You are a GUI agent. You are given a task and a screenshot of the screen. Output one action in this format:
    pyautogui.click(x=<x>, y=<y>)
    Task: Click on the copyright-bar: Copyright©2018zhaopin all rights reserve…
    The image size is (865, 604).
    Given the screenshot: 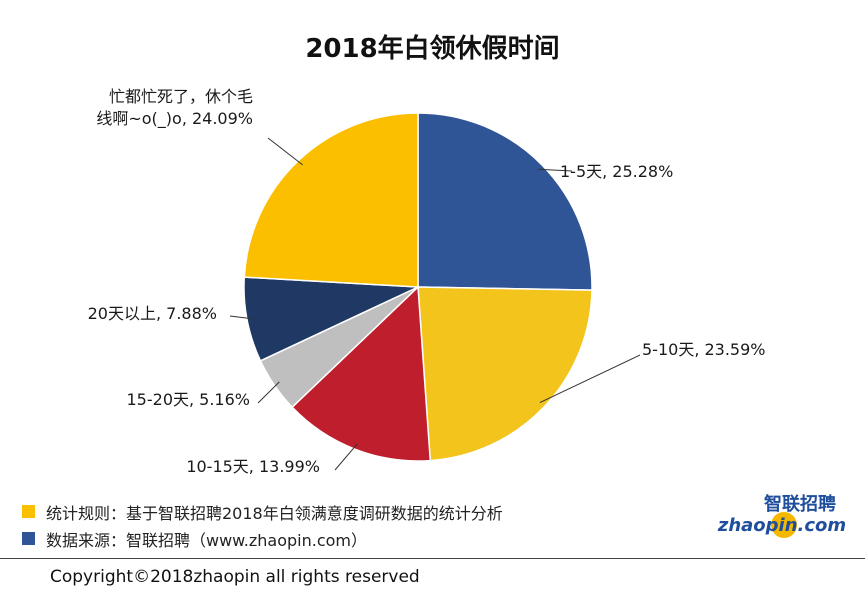 What is the action you would take?
    pyautogui.click(x=432, y=572)
    